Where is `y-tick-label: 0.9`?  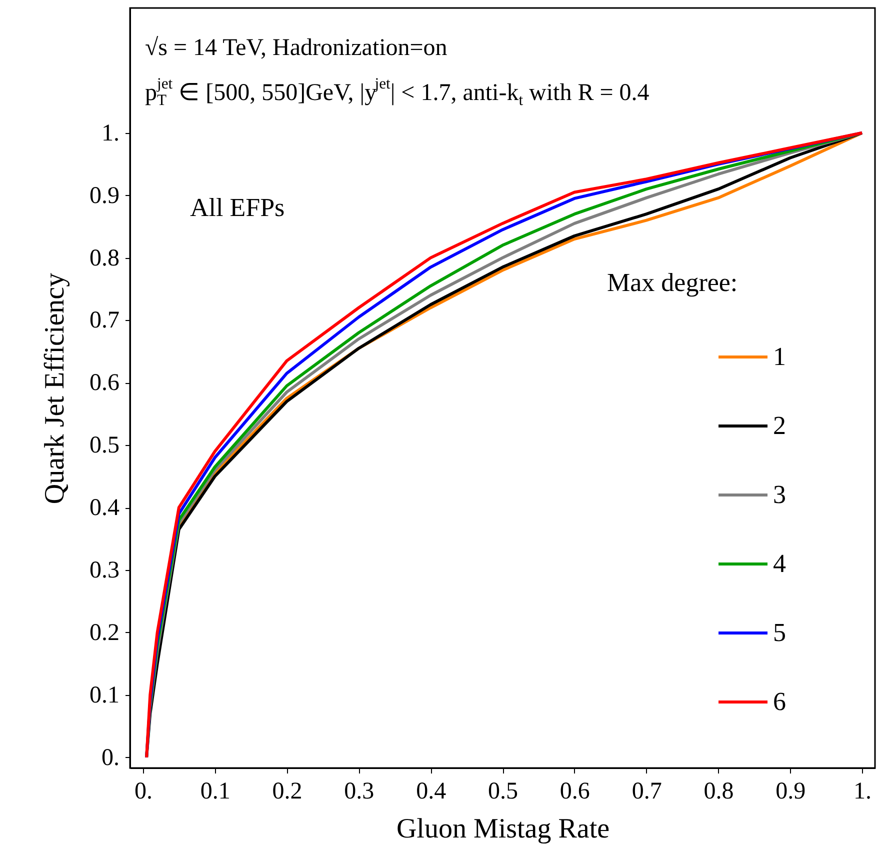
y-tick-label: 0.9 is located at coordinates (105, 195).